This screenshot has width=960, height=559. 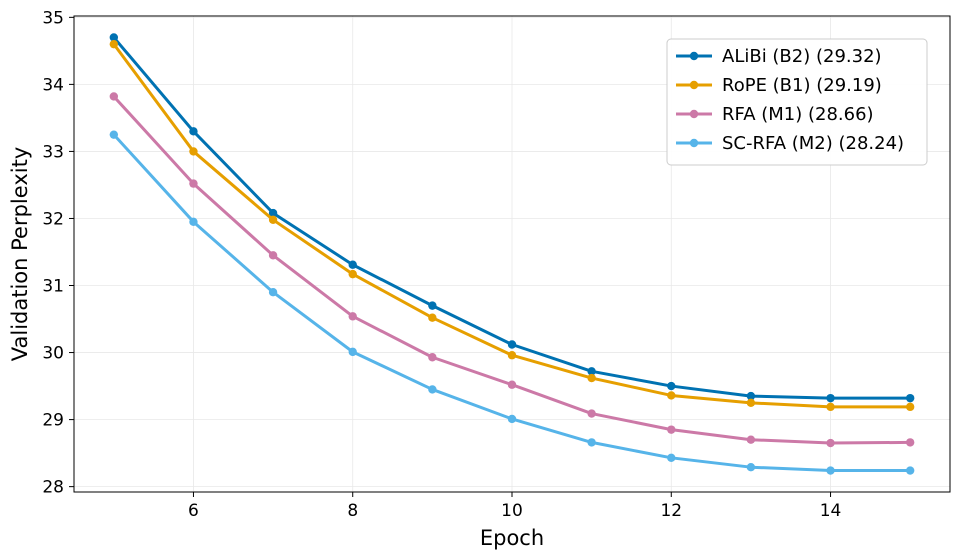 What do you see at coordinates (53, 421) in the screenshot?
I see `y-tick-label: 29` at bounding box center [53, 421].